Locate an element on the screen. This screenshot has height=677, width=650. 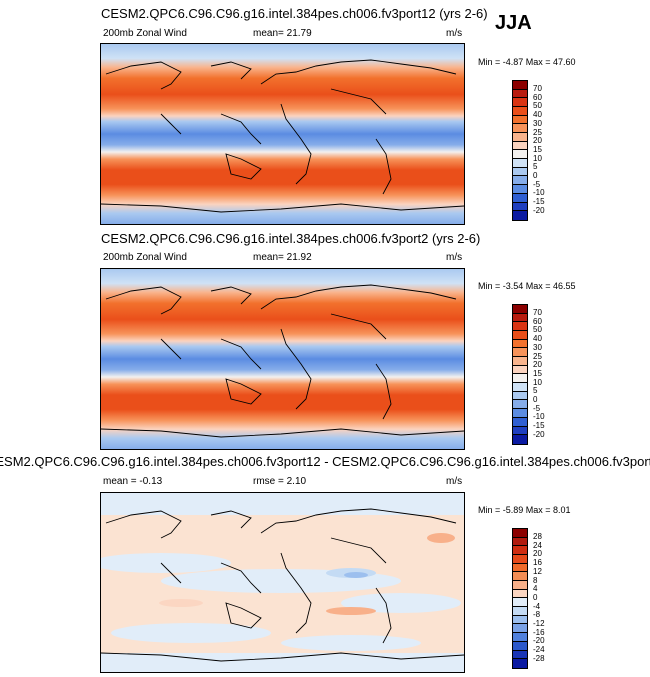
panel1-level-6: 25 is located at coordinates (537, 132).